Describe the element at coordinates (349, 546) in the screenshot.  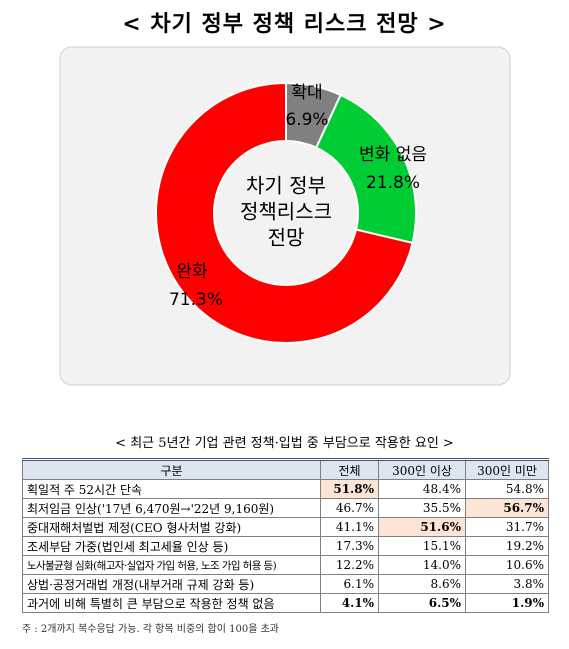
I see `value-cell: 17.3%` at that location.